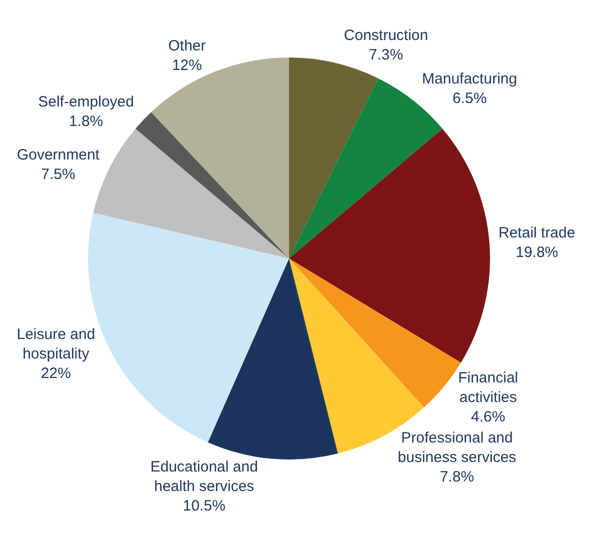  I want to click on slice-label: Self-employed, so click(86, 101).